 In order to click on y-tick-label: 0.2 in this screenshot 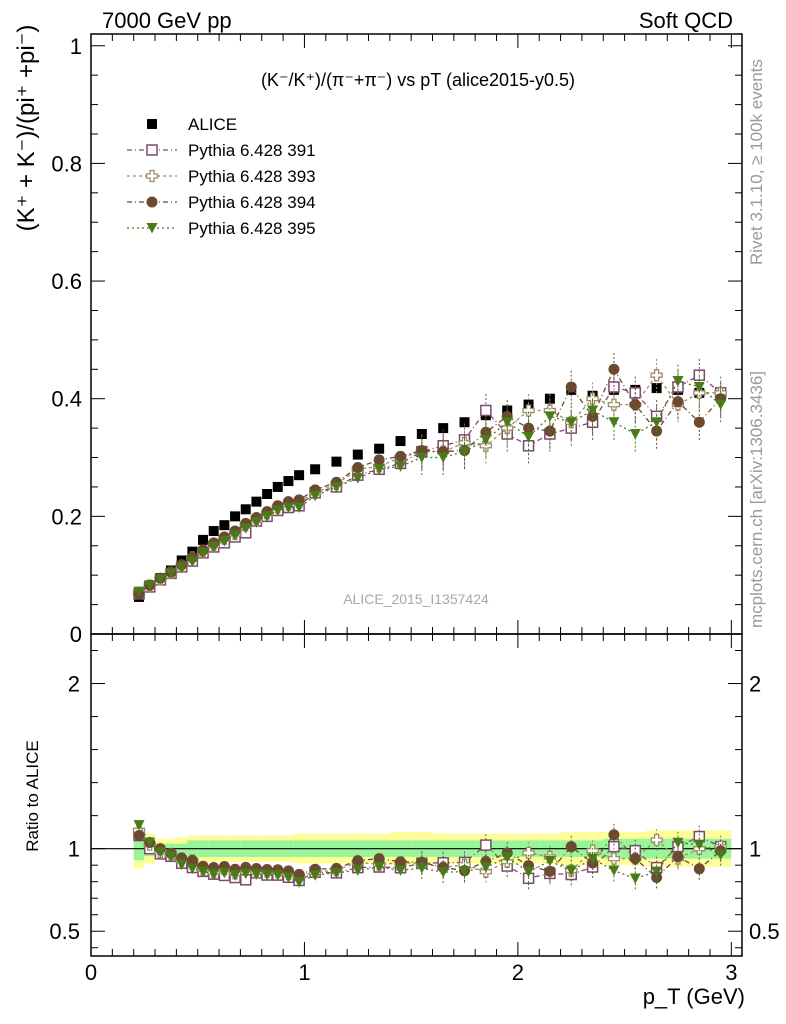, I will do `click(66, 516)`.